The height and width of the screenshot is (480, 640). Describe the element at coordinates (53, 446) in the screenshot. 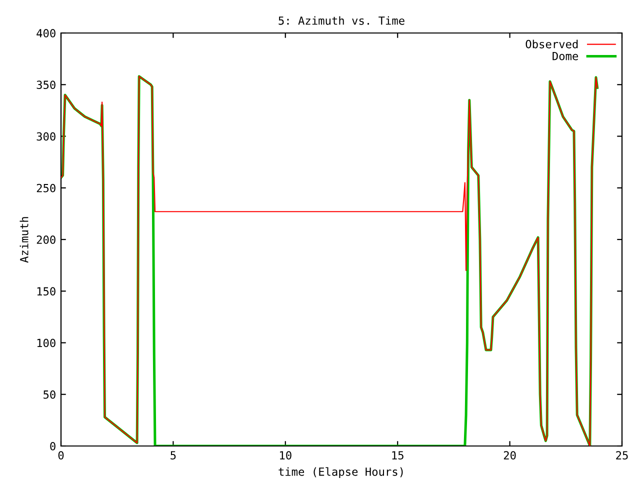

I see `y-tick-label: 0` at that location.